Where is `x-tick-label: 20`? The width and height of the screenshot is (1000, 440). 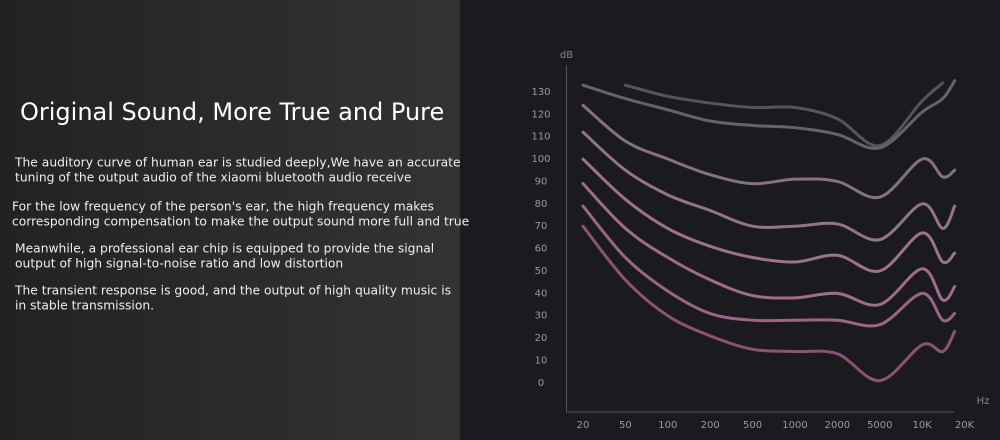 x-tick-label: 20 is located at coordinates (583, 425).